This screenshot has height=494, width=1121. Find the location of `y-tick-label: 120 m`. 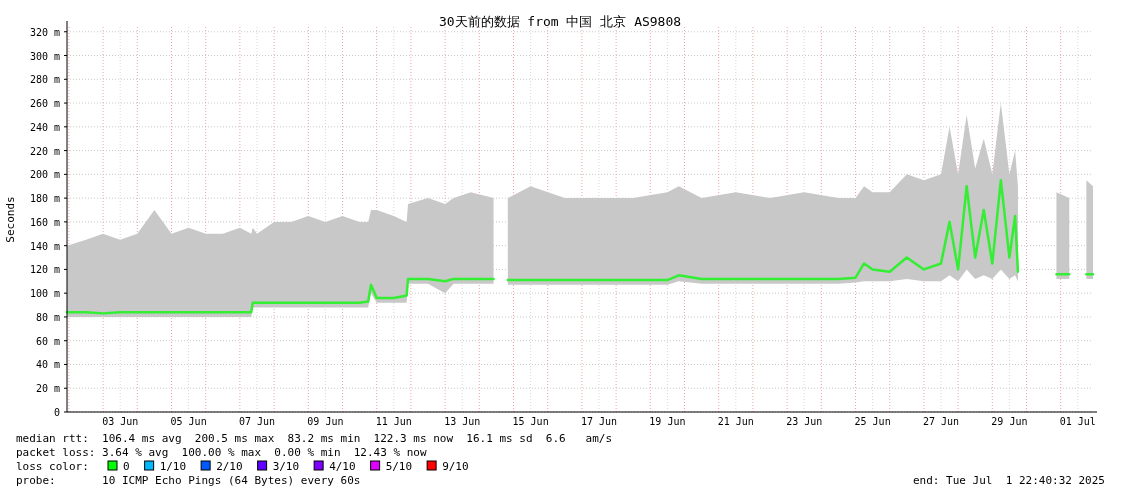

y-tick-label: 120 m is located at coordinates (44, 270).